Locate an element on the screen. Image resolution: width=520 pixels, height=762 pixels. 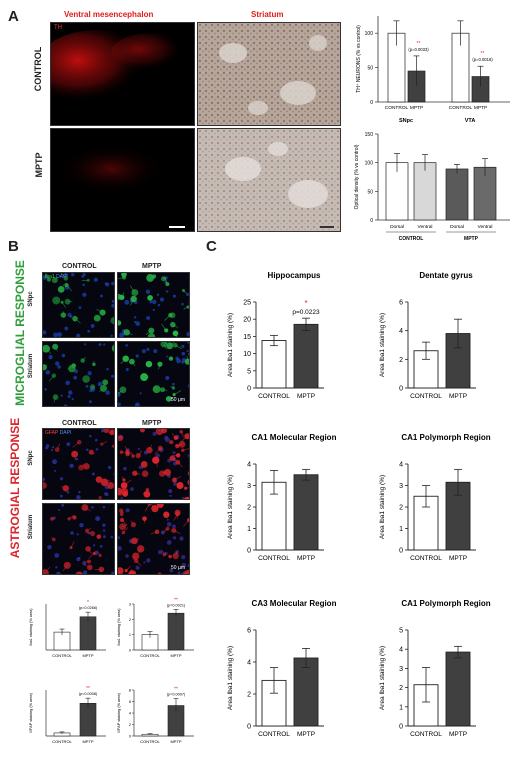
y-axis-label: Iba1 staining (% area) is located at coordinates (119, 627).